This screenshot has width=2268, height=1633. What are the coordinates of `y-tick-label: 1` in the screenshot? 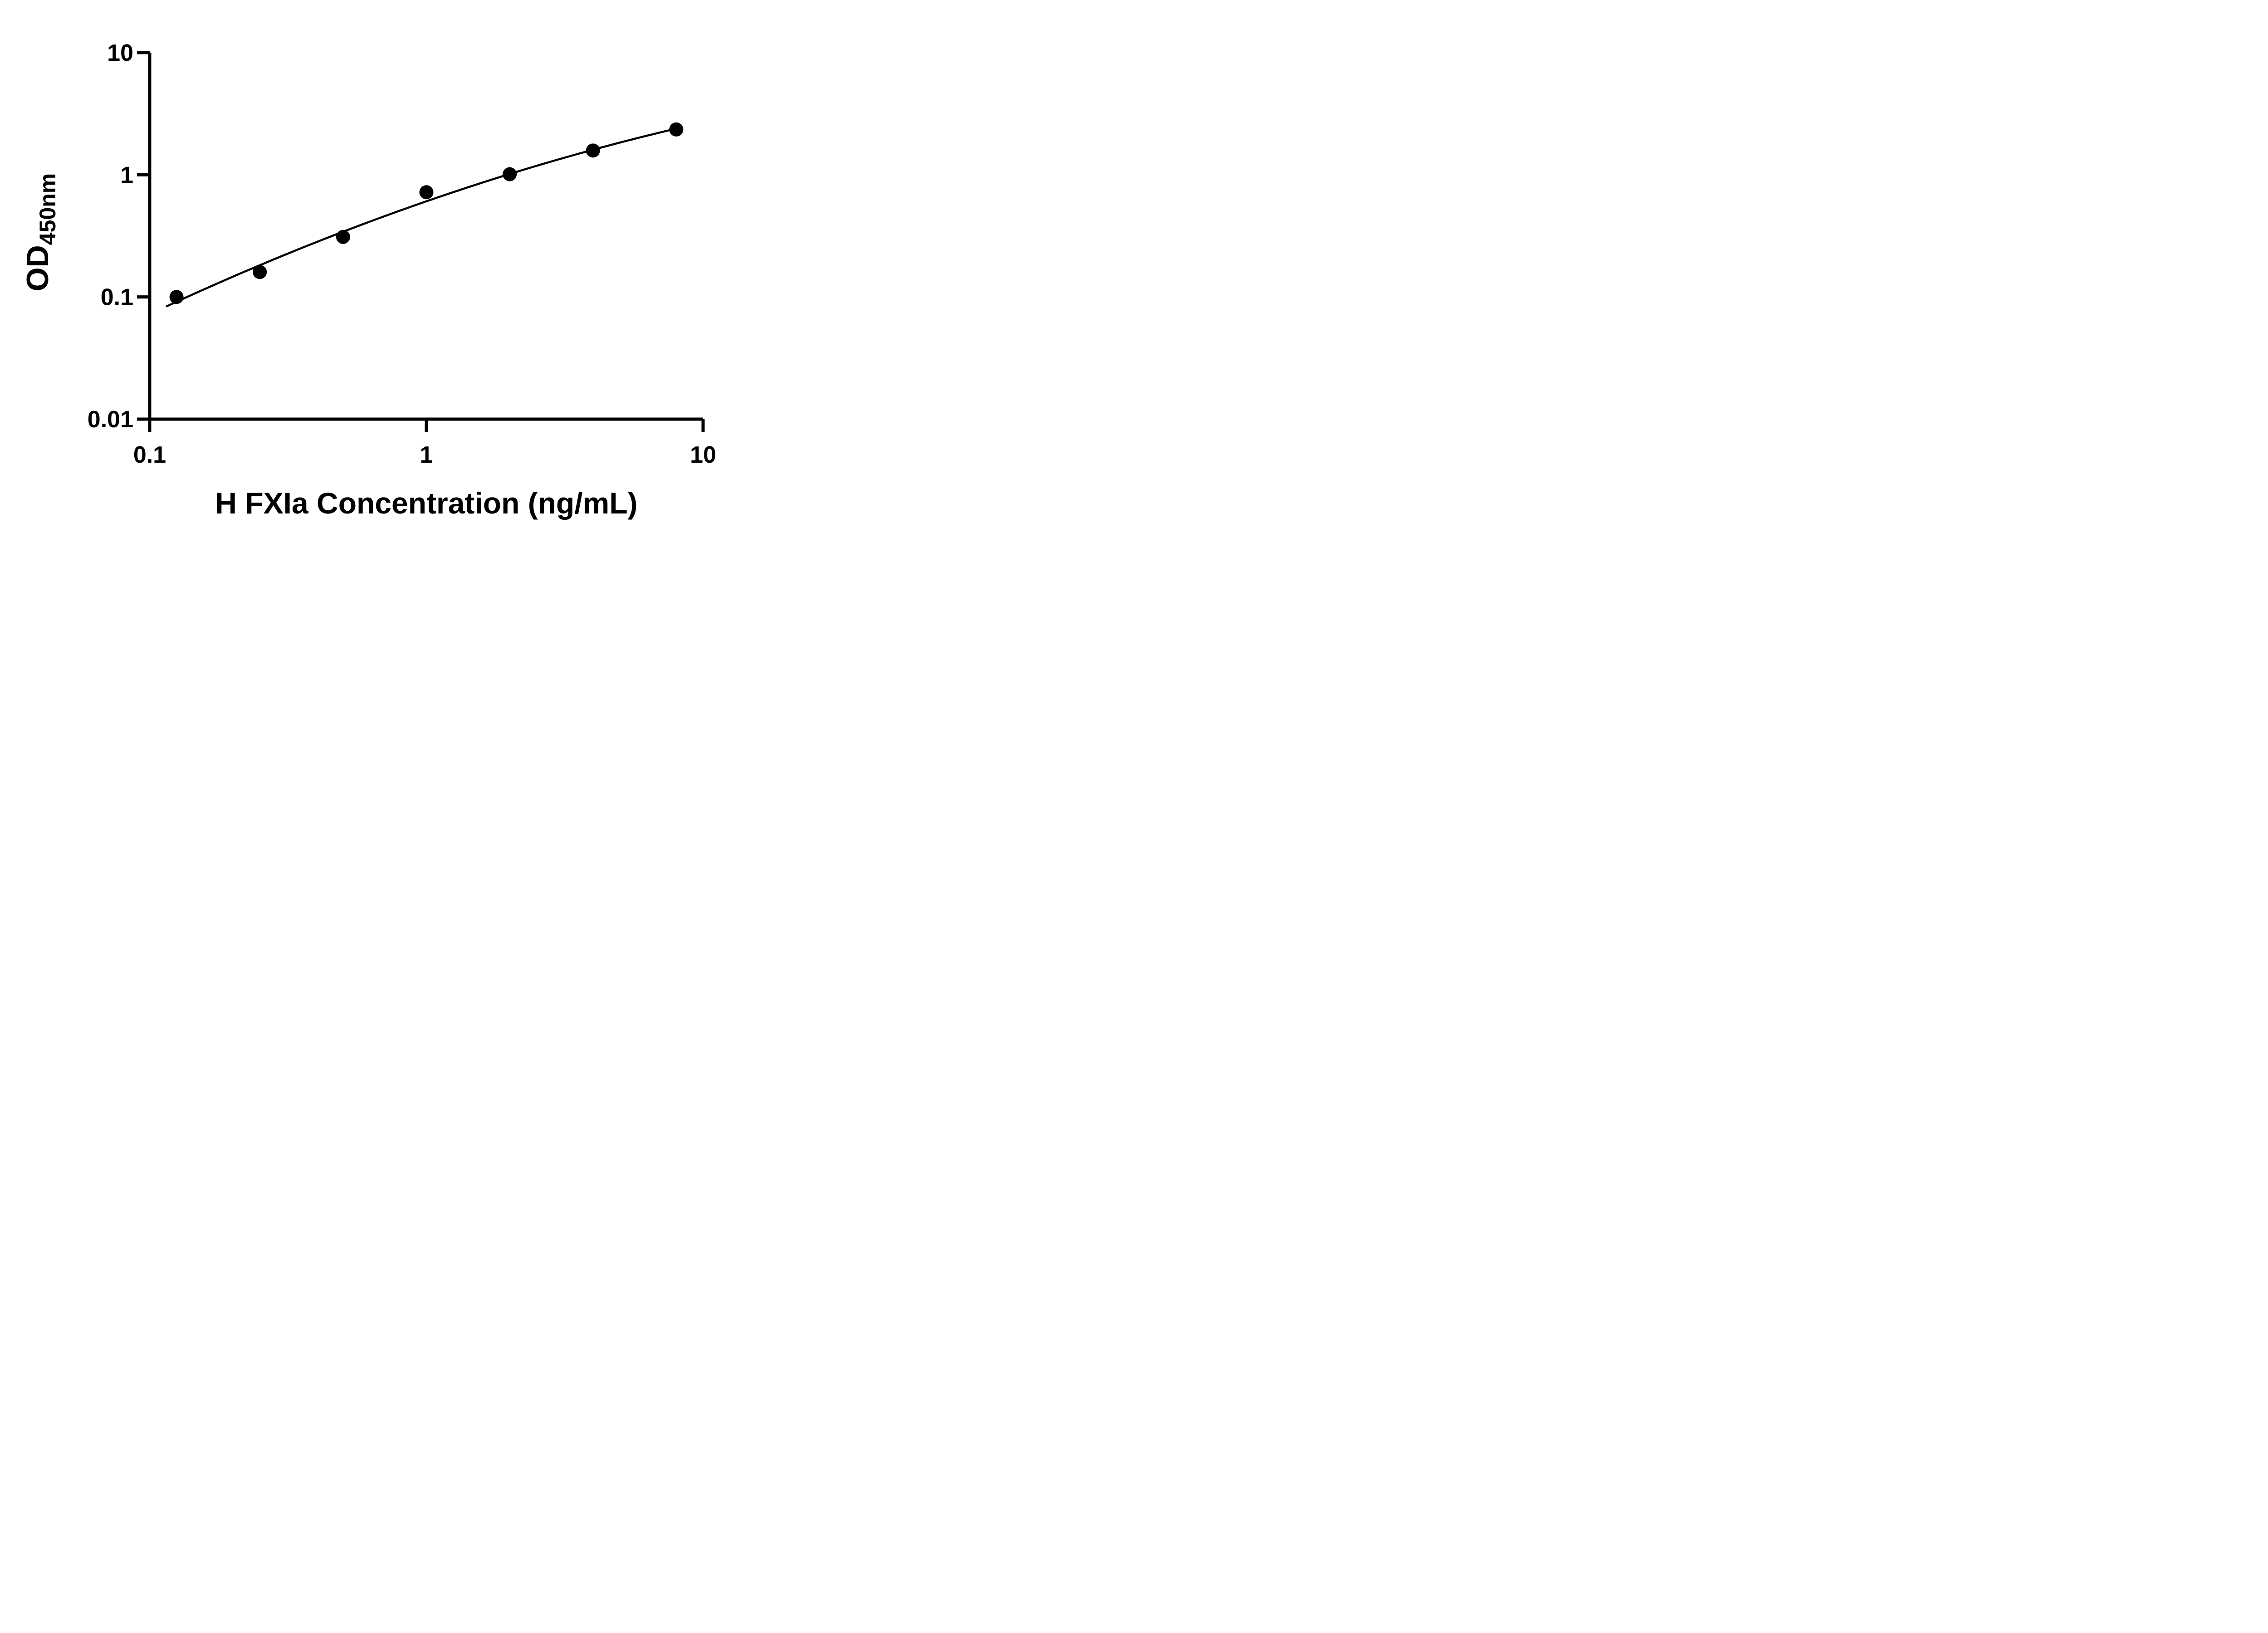 It's located at (126, 175).